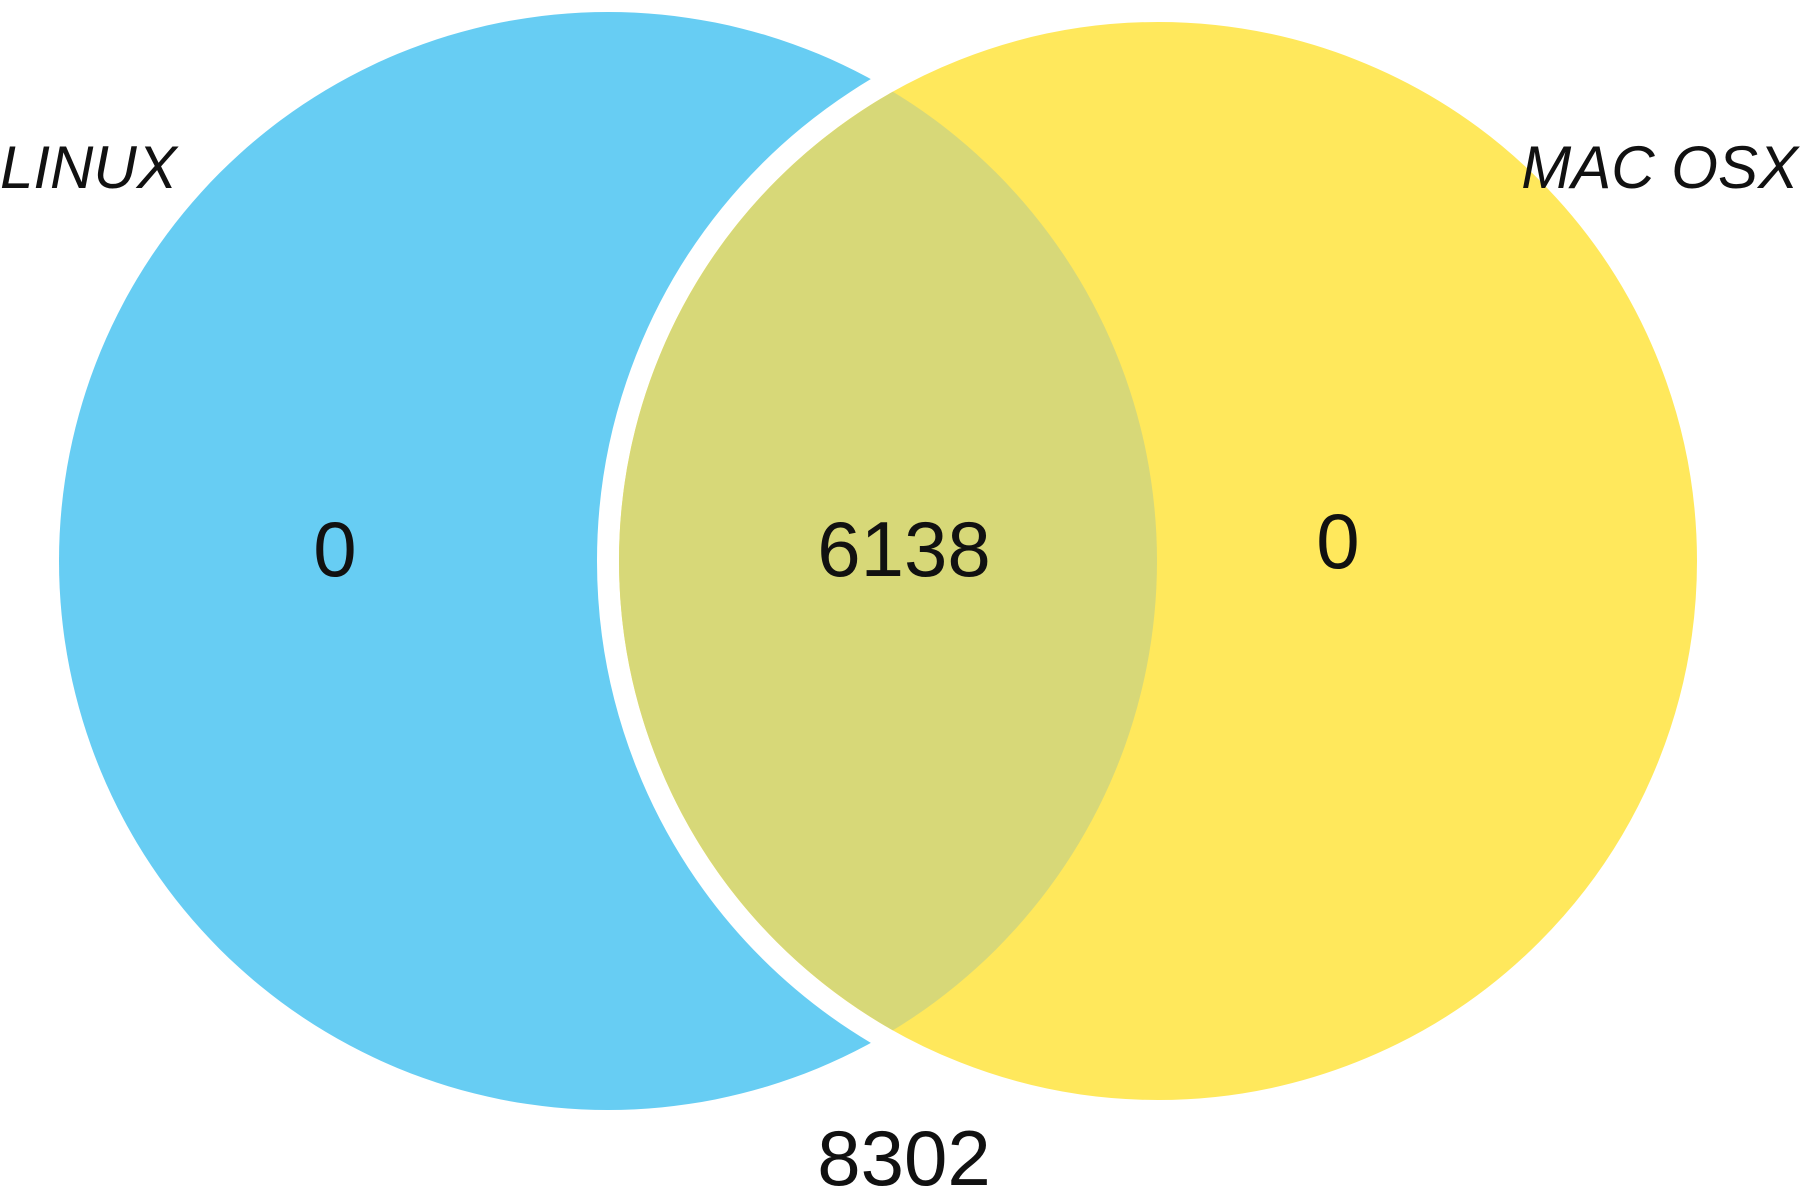  What do you see at coordinates (89, 167) in the screenshot?
I see `linux-set-label: LINUX` at bounding box center [89, 167].